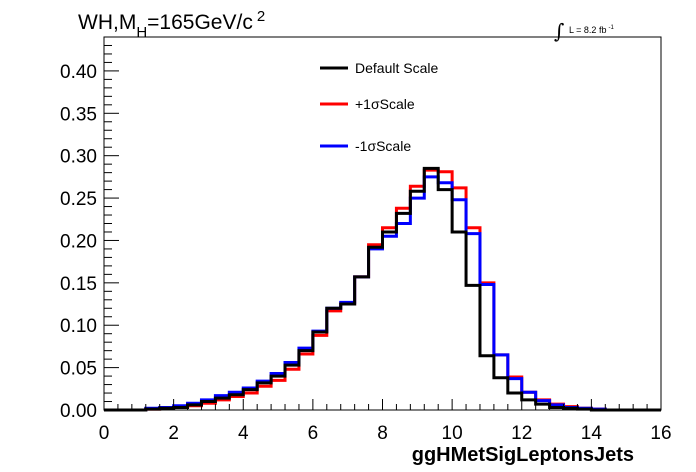 This screenshot has width=696, height=472. Describe the element at coordinates (660, 433) in the screenshot. I see `x-tick-label: 16` at that location.